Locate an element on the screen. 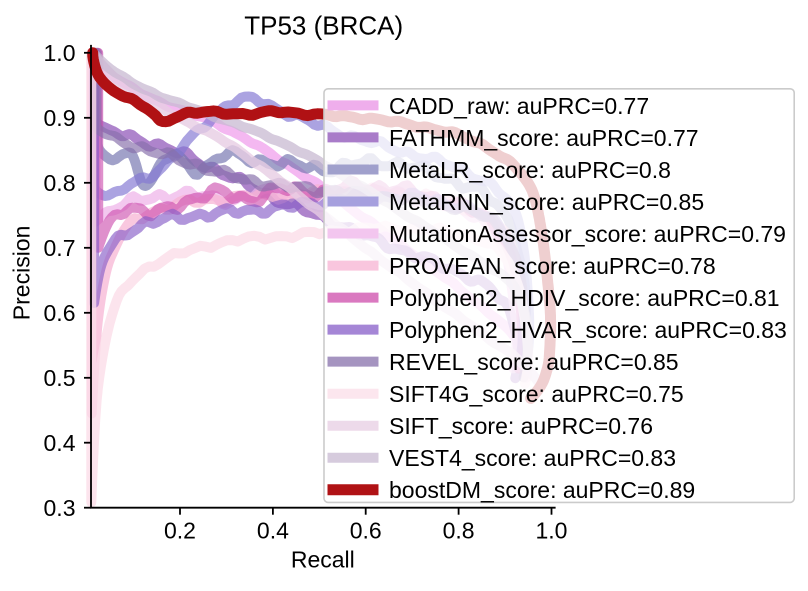 The width and height of the screenshot is (808, 591). svg-text: SIFT_score: auPRC=0.76 is located at coordinates (521, 426).